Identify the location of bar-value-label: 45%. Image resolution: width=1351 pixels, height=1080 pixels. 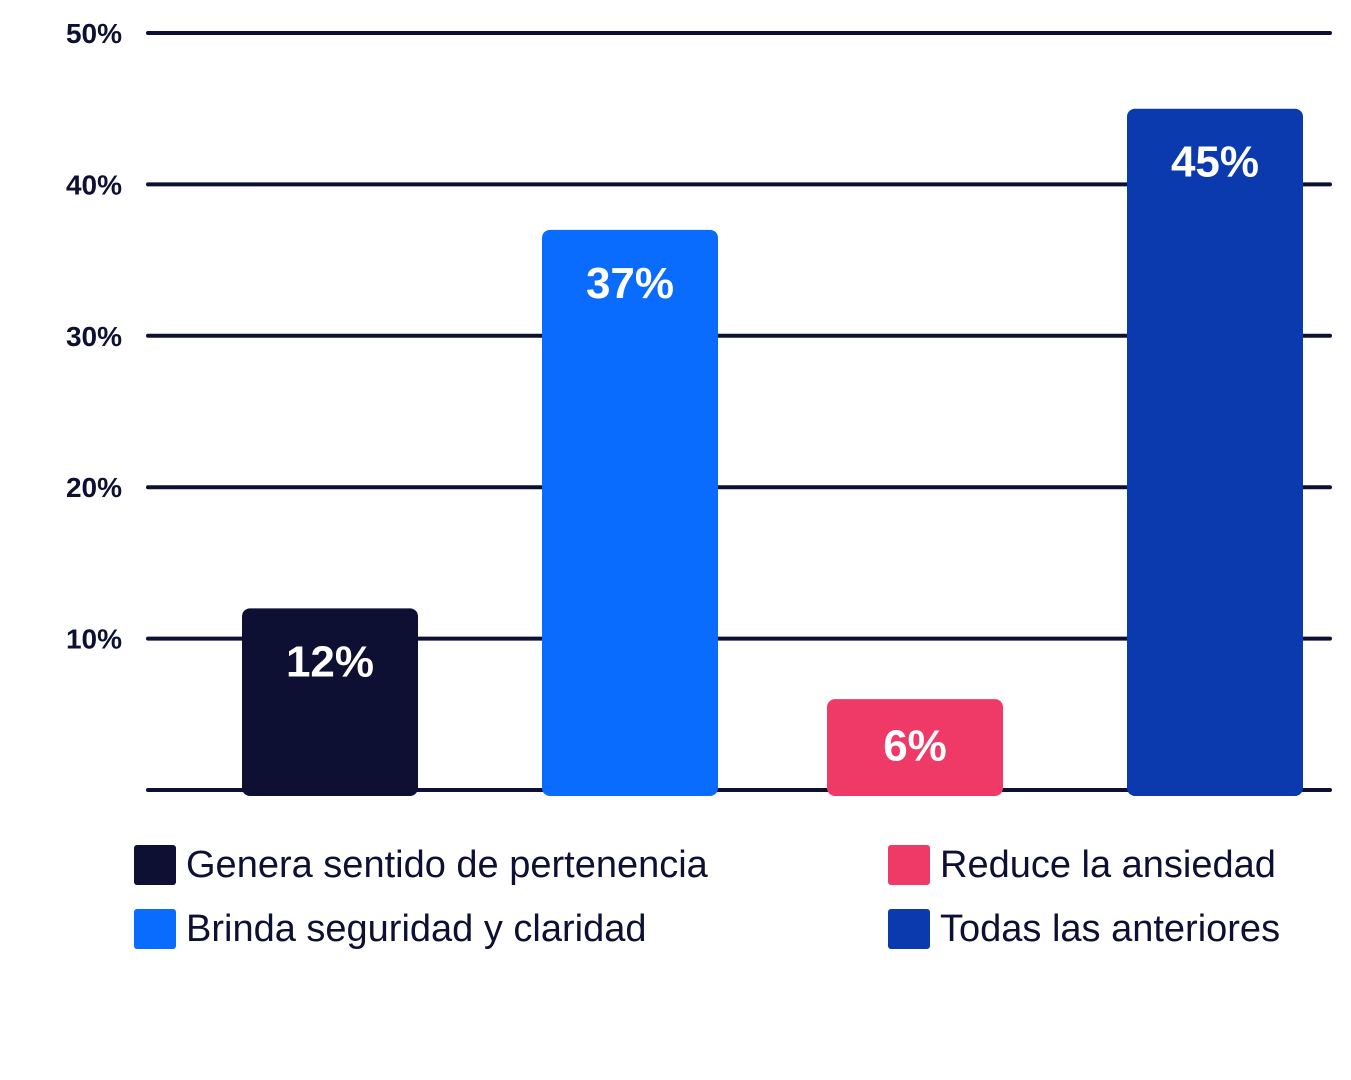
(1215, 162).